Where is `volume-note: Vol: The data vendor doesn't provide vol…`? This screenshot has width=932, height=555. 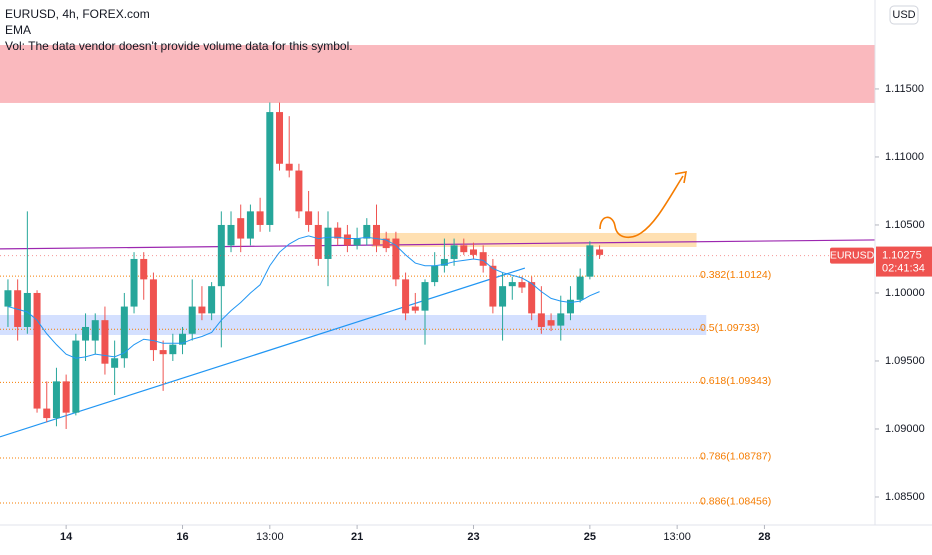 volume-note: Vol: The data vendor doesn't provide vol… is located at coordinates (179, 46).